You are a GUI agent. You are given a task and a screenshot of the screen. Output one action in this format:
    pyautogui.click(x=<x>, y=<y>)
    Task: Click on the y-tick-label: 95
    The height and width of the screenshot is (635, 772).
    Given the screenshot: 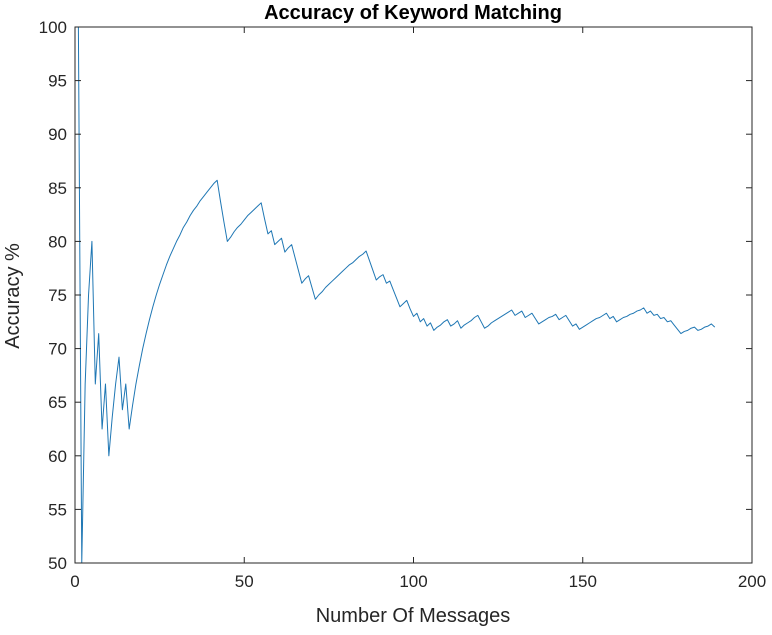 What is the action you would take?
    pyautogui.click(x=57, y=81)
    